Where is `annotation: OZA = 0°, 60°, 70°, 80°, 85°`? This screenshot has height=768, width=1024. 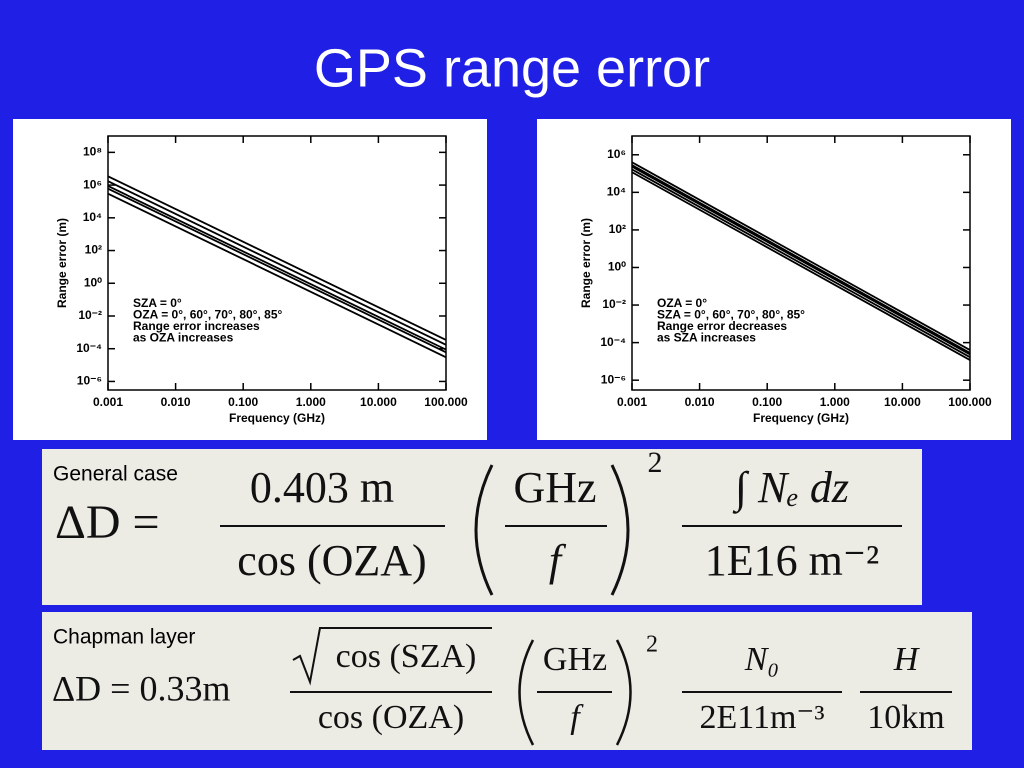
annotation: OZA = 0°, 60°, 70°, 80°, 85° is located at coordinates (207, 315).